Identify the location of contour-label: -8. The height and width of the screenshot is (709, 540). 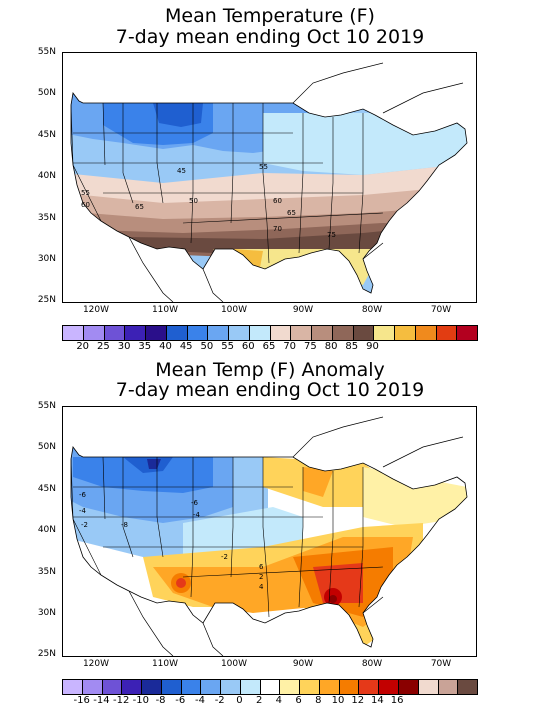
(124, 525).